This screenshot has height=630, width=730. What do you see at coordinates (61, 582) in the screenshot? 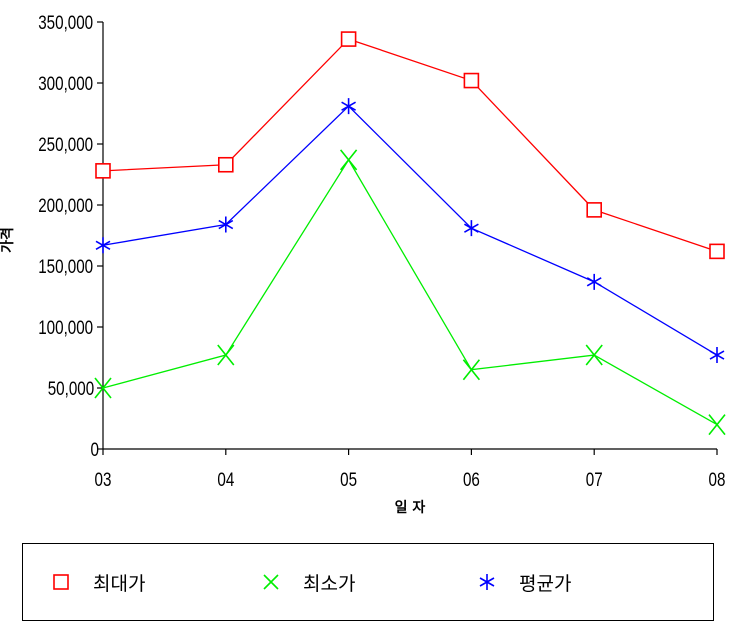
I see `square-marker-icon` at bounding box center [61, 582].